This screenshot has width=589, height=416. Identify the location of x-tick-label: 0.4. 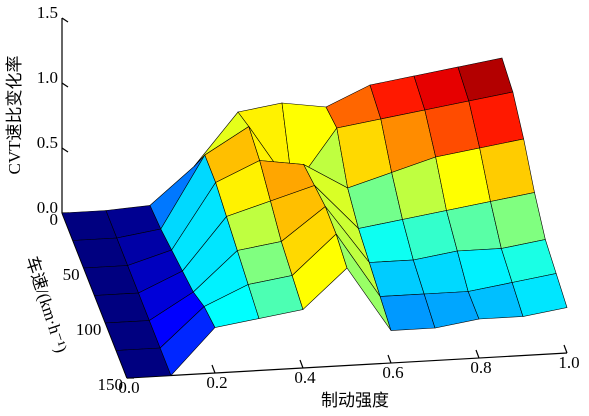
(305, 377).